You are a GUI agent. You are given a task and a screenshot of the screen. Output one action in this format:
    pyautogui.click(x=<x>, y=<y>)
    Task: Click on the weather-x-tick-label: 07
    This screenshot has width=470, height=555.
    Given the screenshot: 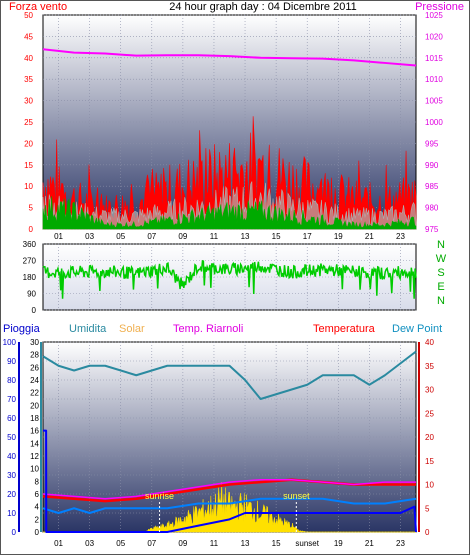 What is the action you would take?
    pyautogui.click(x=151, y=543)
    